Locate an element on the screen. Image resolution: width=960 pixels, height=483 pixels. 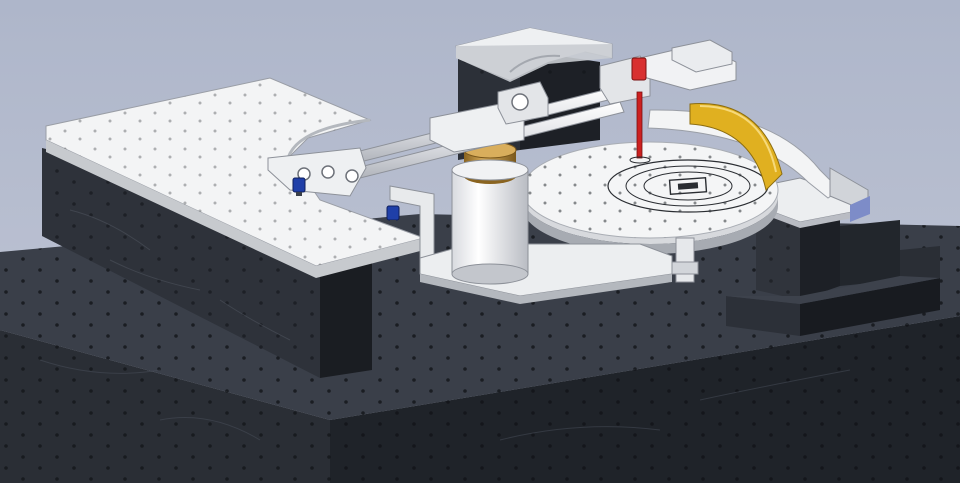
red-probe is located at coordinates (640, 110).